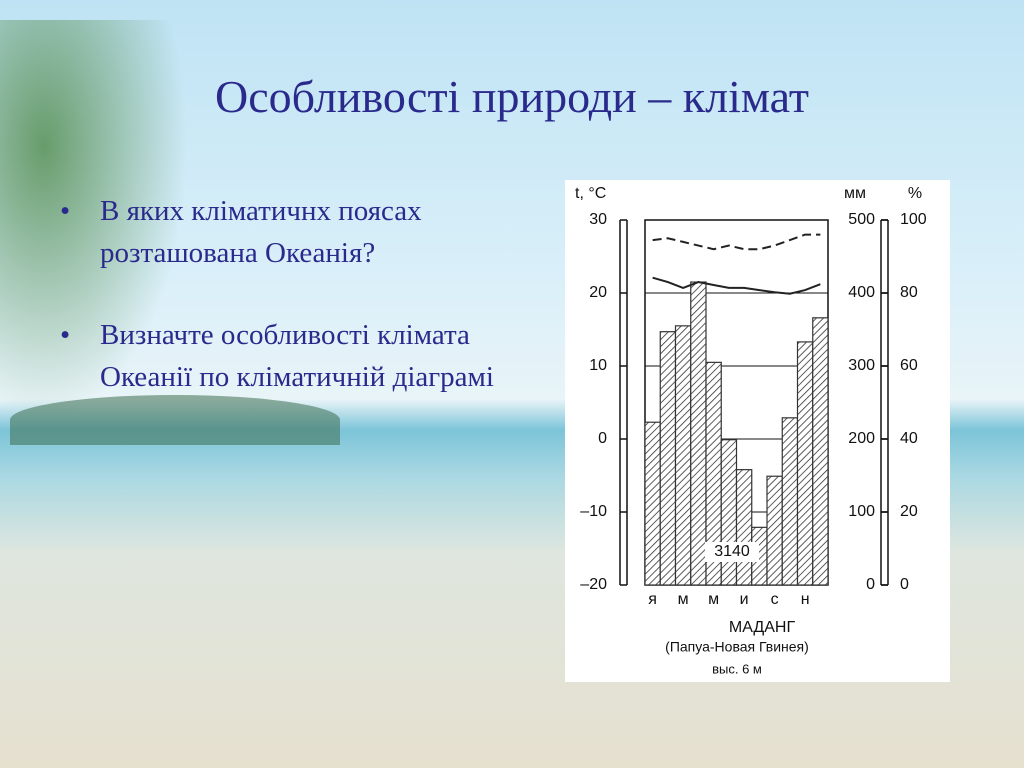 The width and height of the screenshot is (1024, 768). I want to click on y-tick-label: 0, so click(602, 438).